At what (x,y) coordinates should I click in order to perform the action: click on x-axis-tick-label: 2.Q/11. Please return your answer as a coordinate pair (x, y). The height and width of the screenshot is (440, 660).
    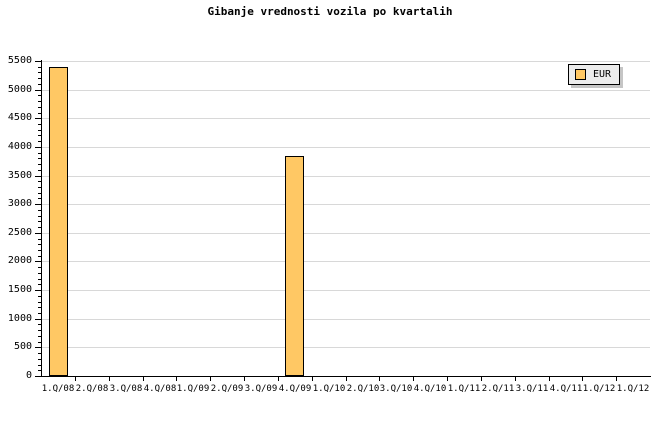
    Looking at the image, I should click on (498, 389).